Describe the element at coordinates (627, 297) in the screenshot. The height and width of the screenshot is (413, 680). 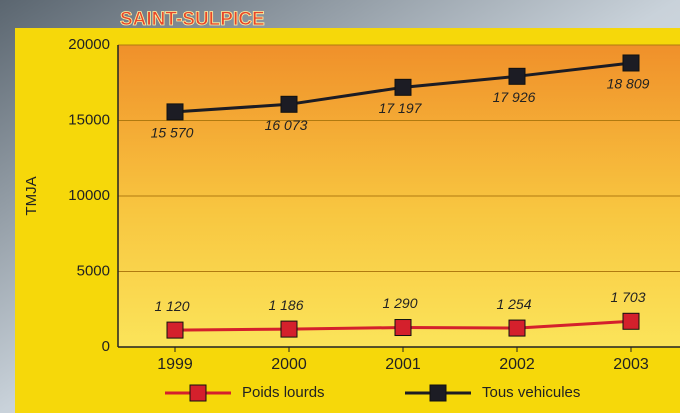
I see `value-label: 1 703` at that location.